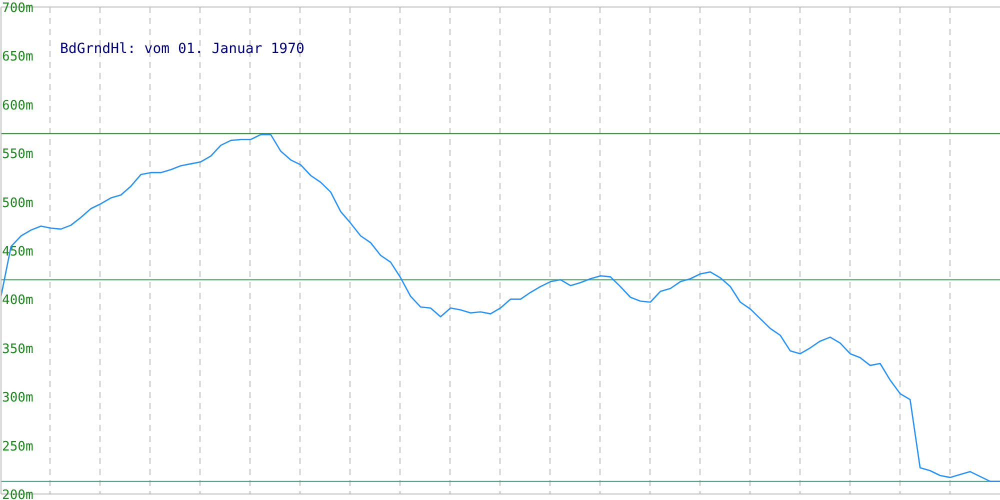 The width and height of the screenshot is (1000, 500). What do you see at coordinates (182, 49) in the screenshot?
I see `text: BdGrndHl: vom 01. Januar 1970` at bounding box center [182, 49].